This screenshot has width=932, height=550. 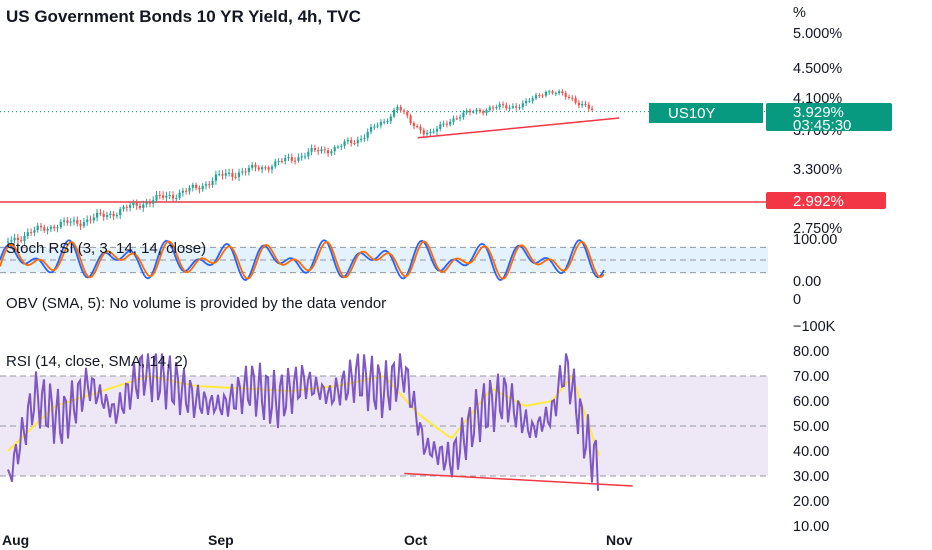 What do you see at coordinates (811, 352) in the screenshot?
I see `rsi-tick-label: 80.00` at bounding box center [811, 352].